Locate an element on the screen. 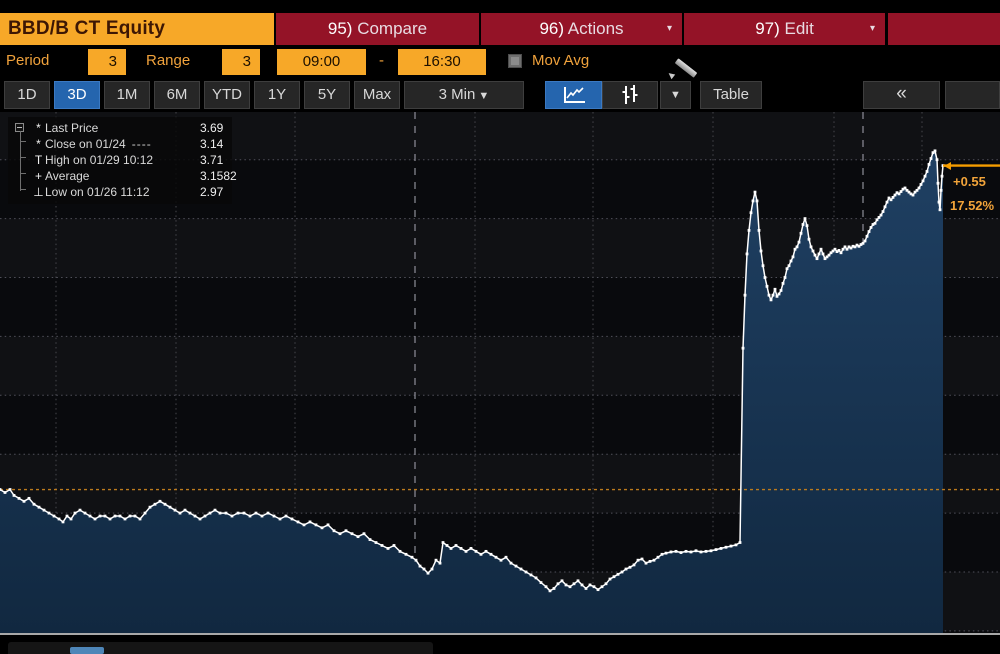 This screenshot has height=654, width=1000. annotate-pencil-icon is located at coordinates (686, 69).